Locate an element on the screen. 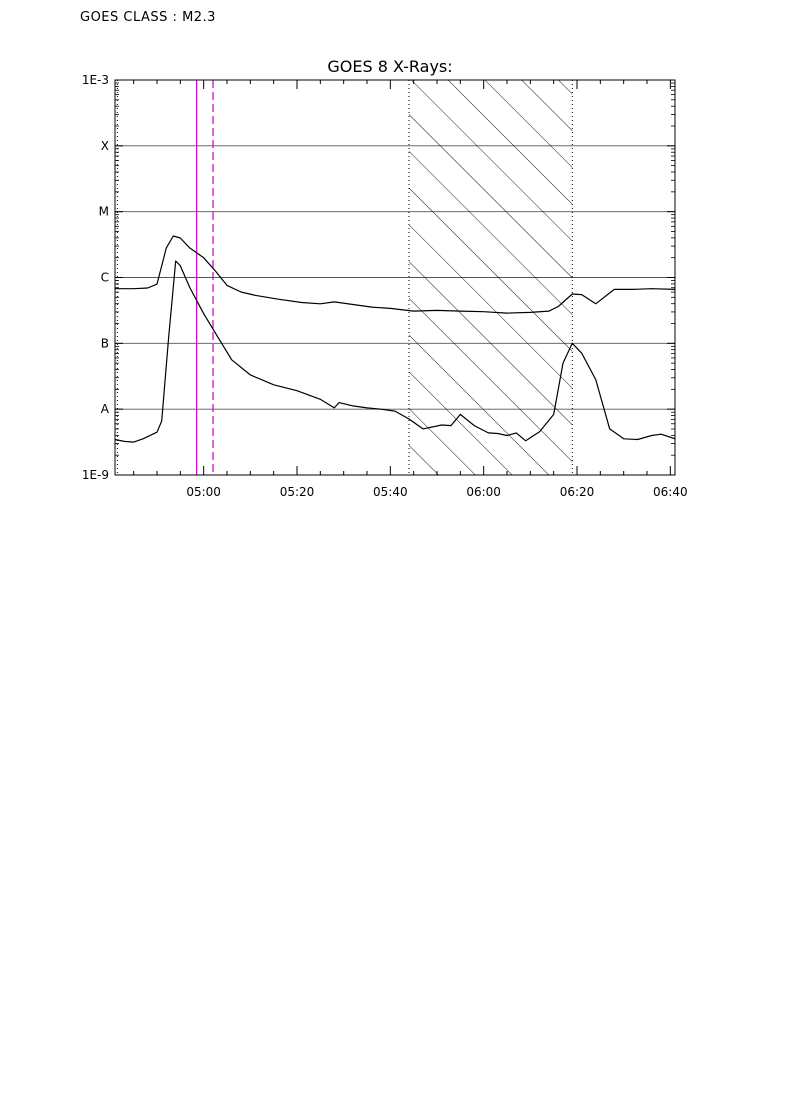 Image resolution: width=790 pixels, height=1118 pixels. x-tick-label: 06:20 is located at coordinates (577, 492).